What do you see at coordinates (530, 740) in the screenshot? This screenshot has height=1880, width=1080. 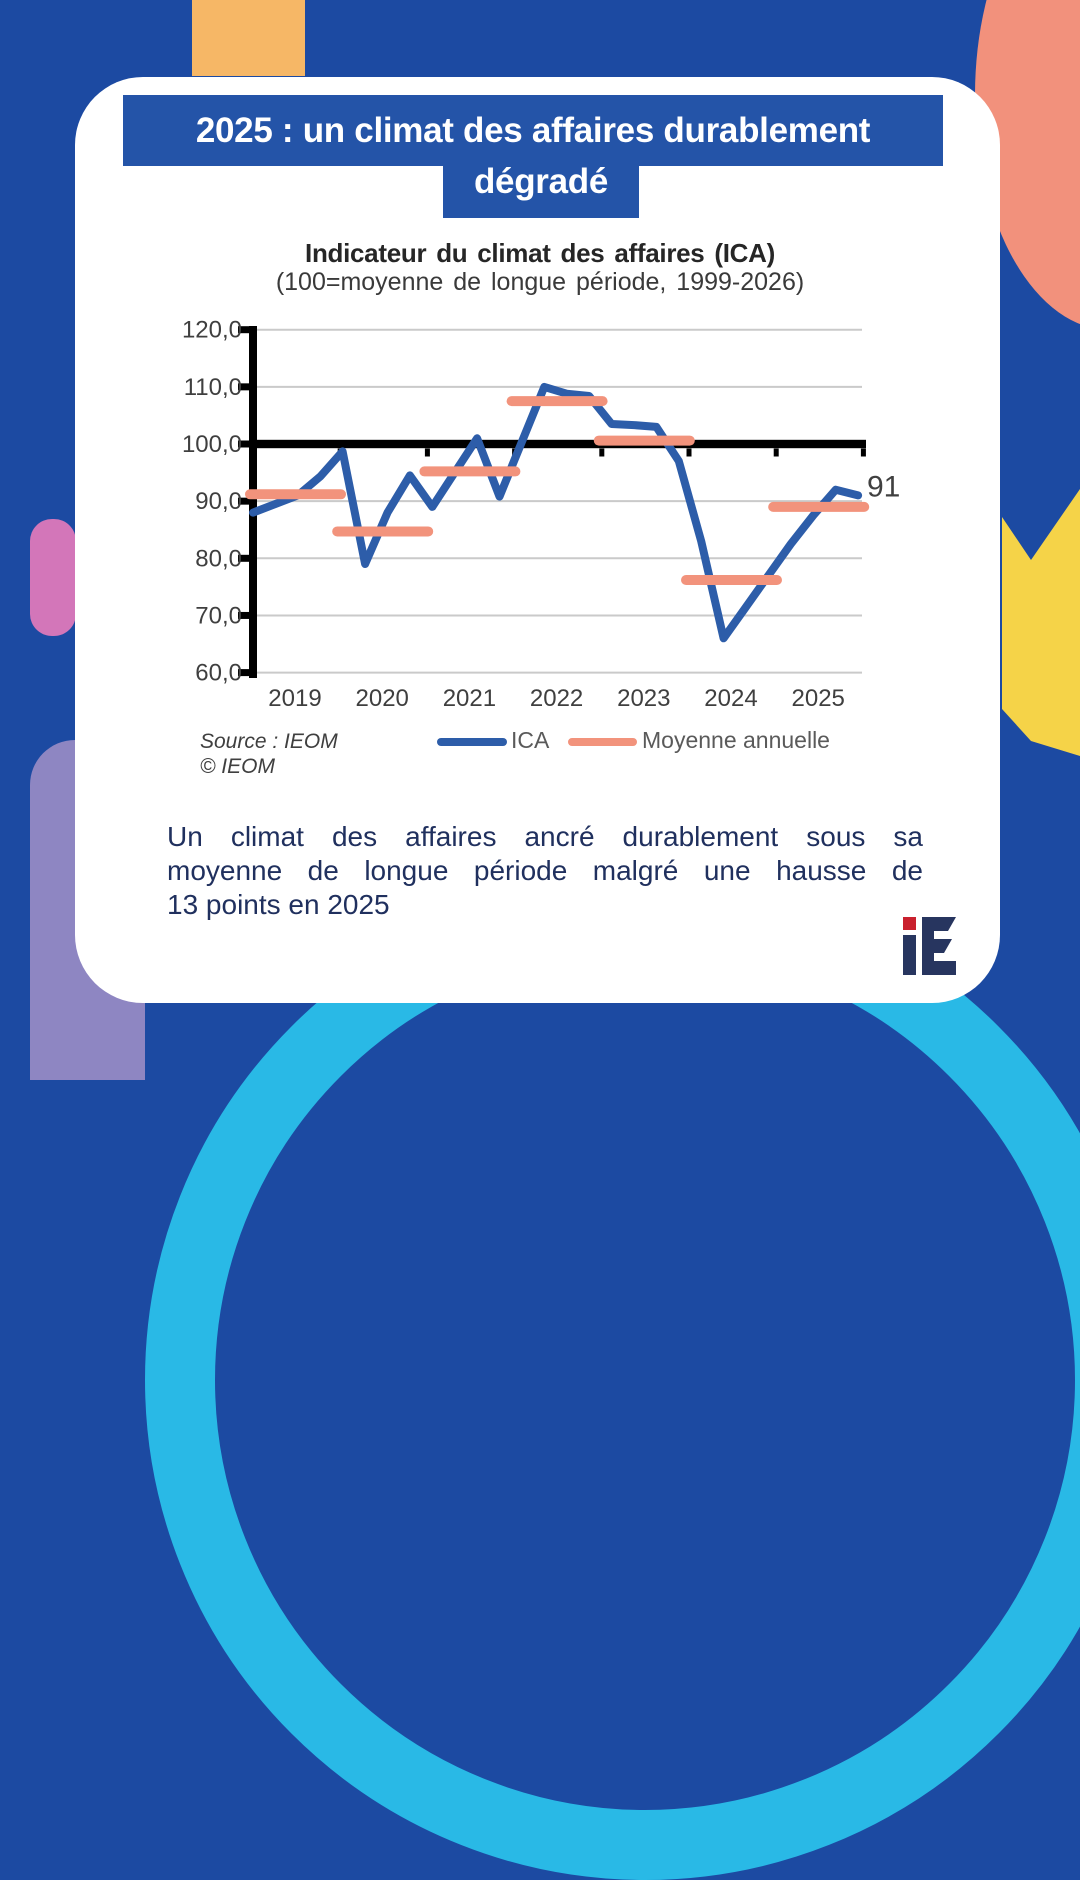 I see `legend-ica-label: ICA` at bounding box center [530, 740].